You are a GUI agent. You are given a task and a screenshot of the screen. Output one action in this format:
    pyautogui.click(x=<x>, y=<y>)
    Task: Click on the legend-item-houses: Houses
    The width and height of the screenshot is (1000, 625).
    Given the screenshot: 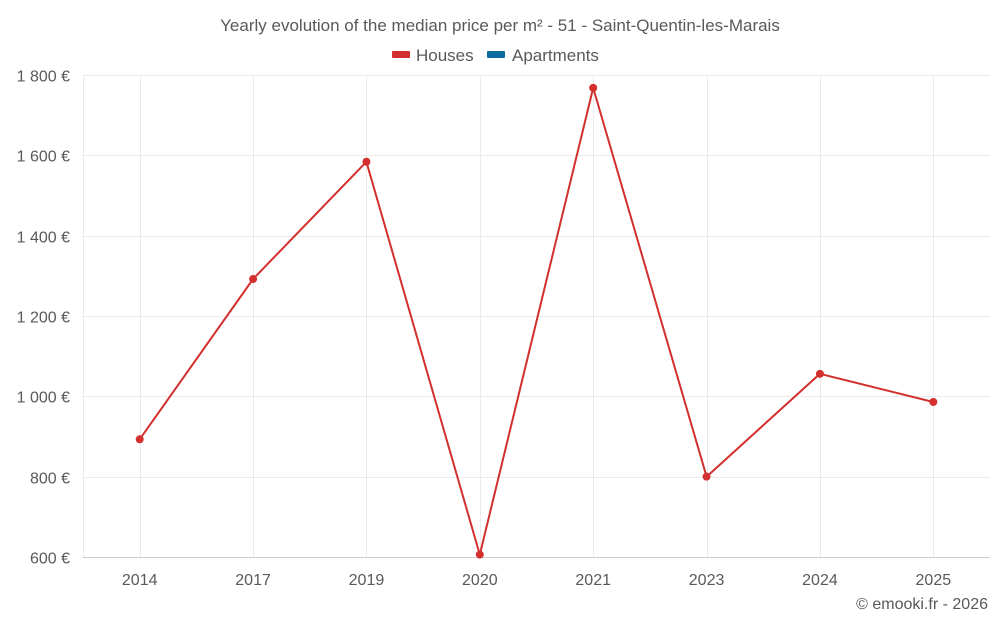 What is the action you would take?
    pyautogui.click(x=433, y=55)
    